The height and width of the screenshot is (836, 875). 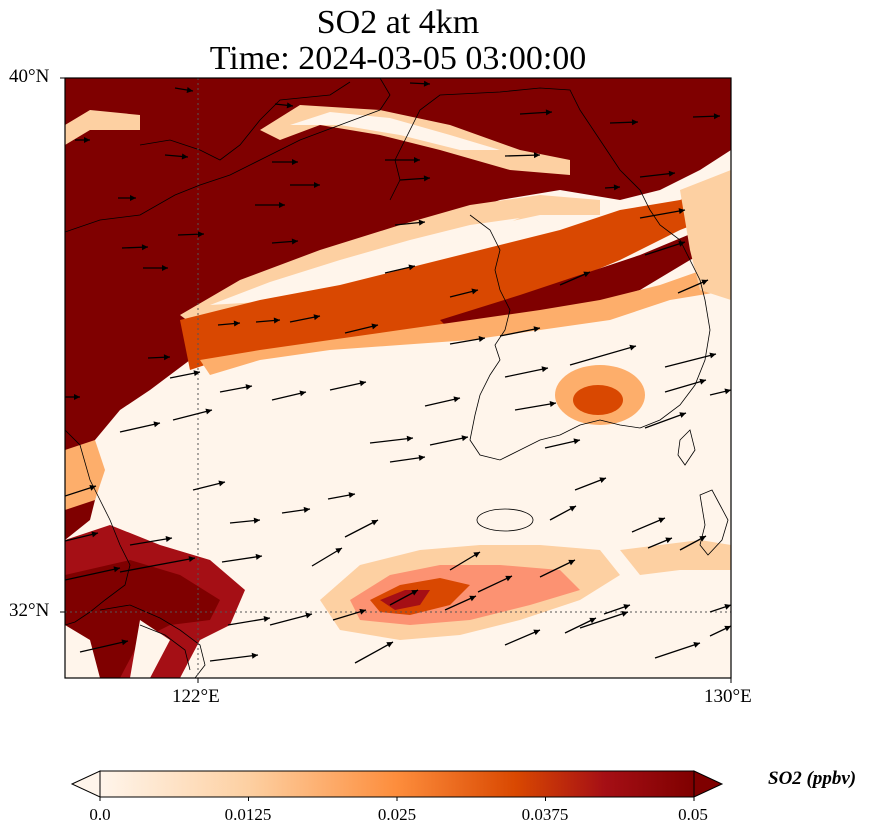 What do you see at coordinates (29, 610) in the screenshot?
I see `lat-label-32n: 32°N` at bounding box center [29, 610].